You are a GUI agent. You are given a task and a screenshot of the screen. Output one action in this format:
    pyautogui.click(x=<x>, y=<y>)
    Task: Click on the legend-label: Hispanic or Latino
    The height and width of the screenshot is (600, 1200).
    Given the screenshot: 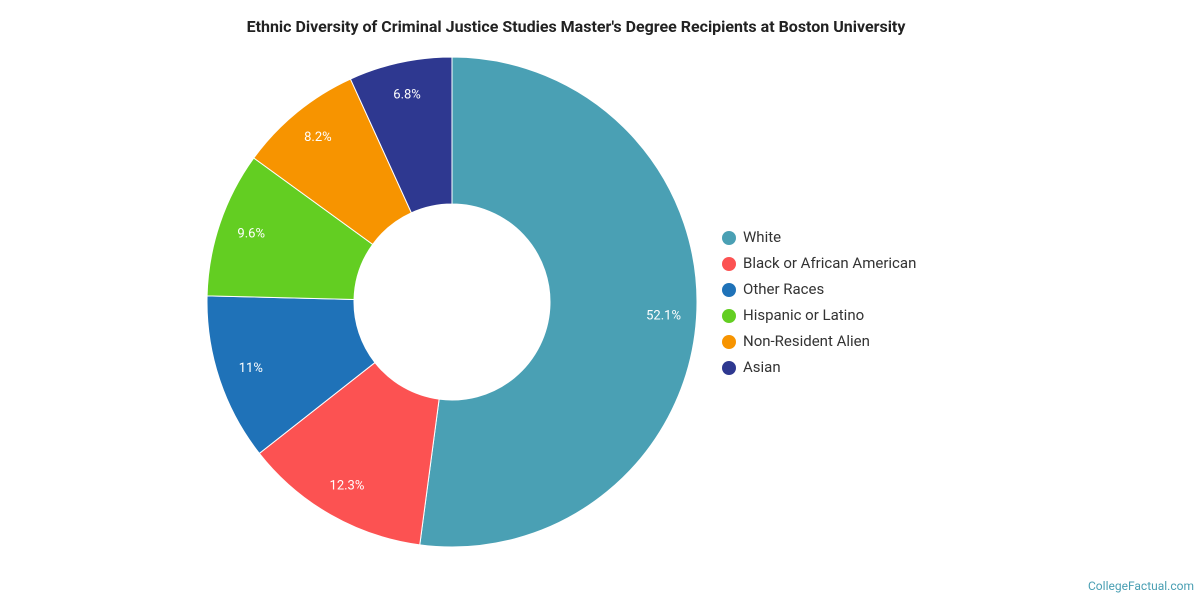 What is the action you would take?
    pyautogui.click(x=803, y=315)
    